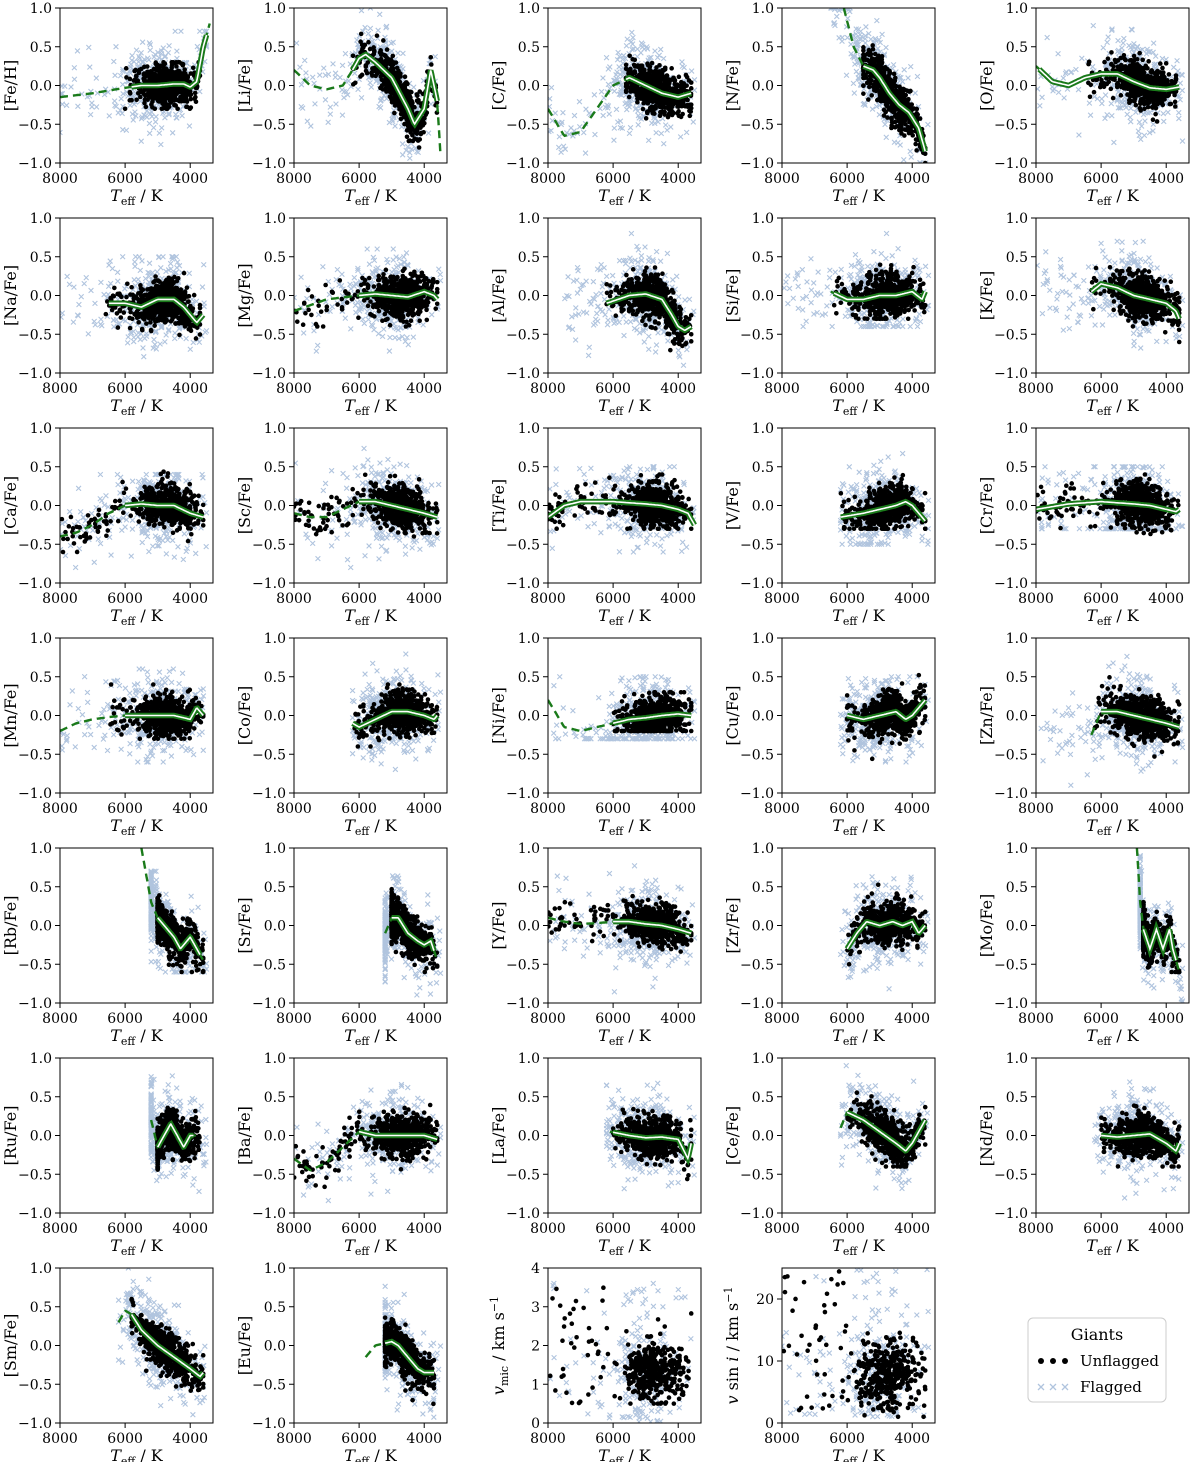 The image size is (1200, 1462). What do you see at coordinates (782, 179) in the screenshot?
I see `x-tick-label: 8000` at bounding box center [782, 179].